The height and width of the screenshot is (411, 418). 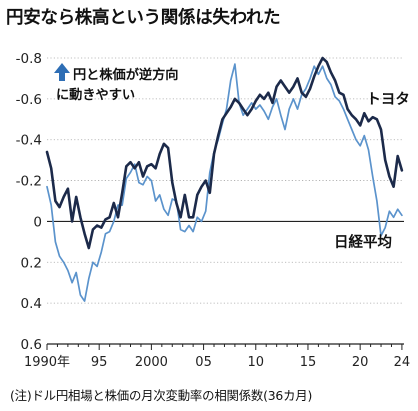 I want to click on x-tick-label: 24, so click(x=402, y=362).